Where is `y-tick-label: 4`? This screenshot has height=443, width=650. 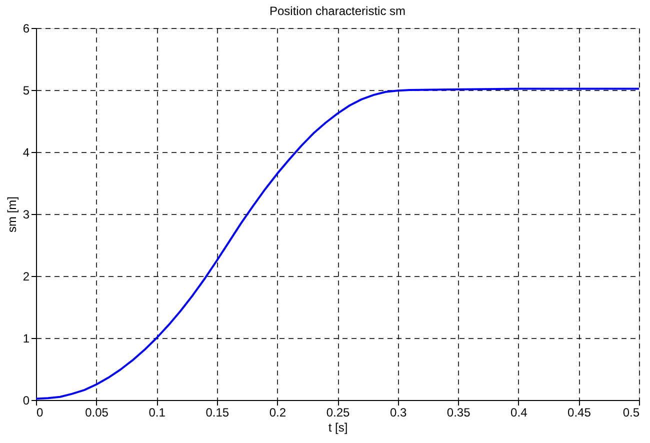
y-tick-label: 4 is located at coordinates (26, 153).